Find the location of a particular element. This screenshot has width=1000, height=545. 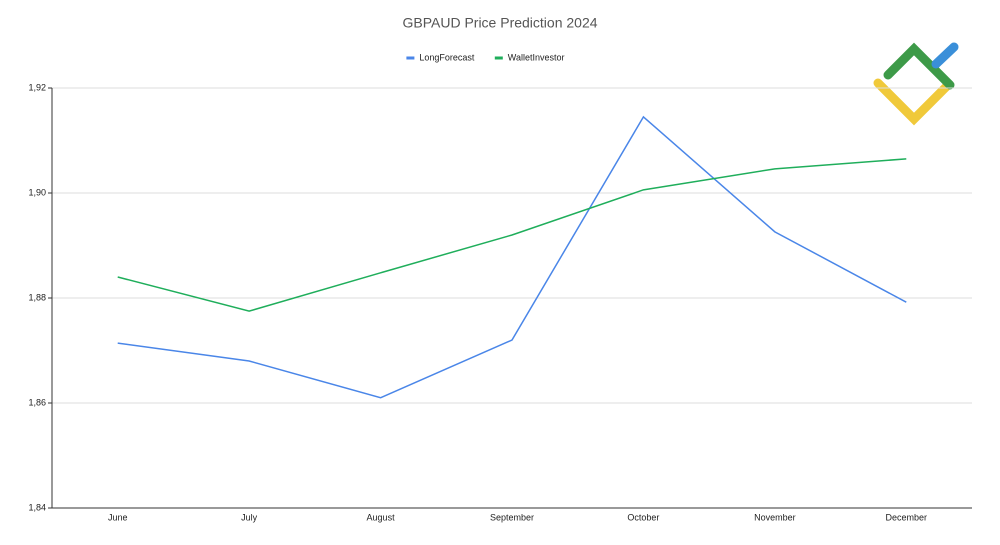

x-tick-label: October is located at coordinates (643, 517).